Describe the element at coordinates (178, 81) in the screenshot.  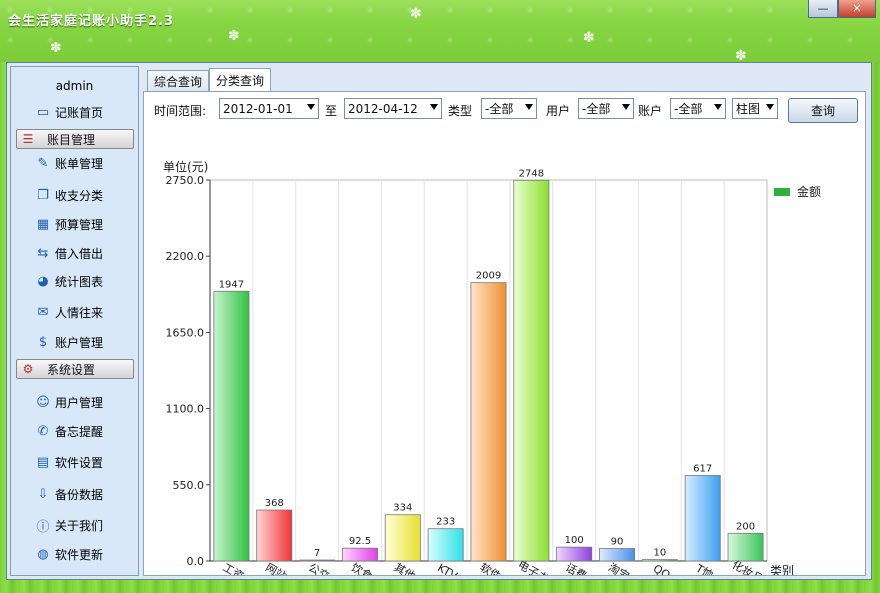
I see `tab-overall-query: 综合查询` at that location.